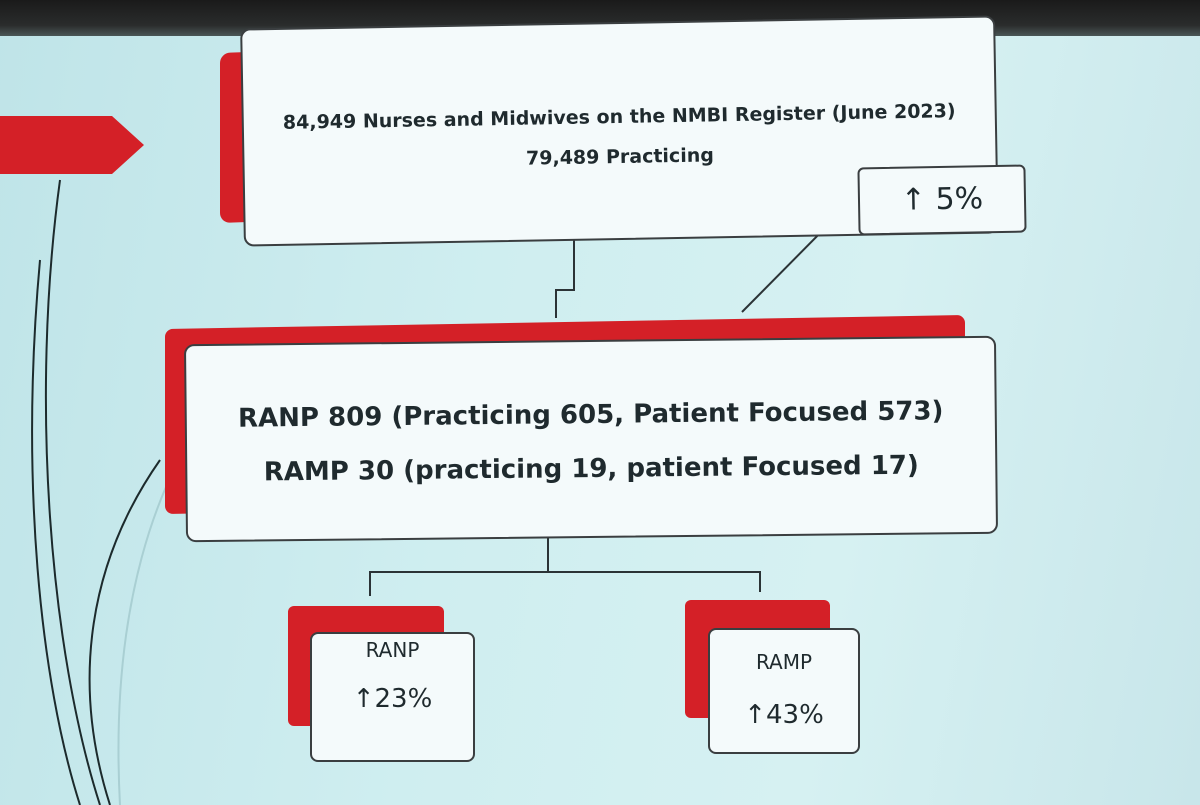  What do you see at coordinates (654, 581) in the screenshot?
I see `connector-middle-to-ramp` at bounding box center [654, 581].